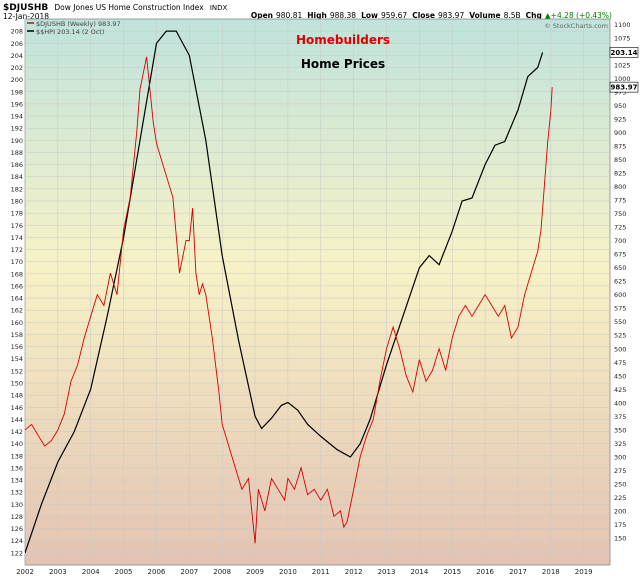  What do you see at coordinates (317, 15) in the screenshot?
I see `stat-label: High` at bounding box center [317, 15].